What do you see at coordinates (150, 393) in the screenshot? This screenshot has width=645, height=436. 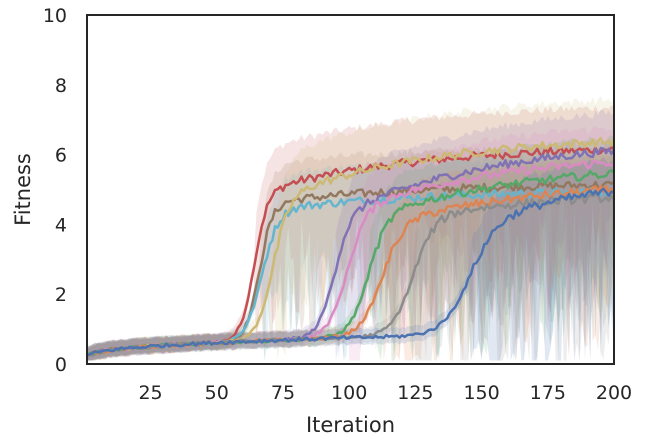 I see `x-tick-label: 25` at bounding box center [150, 393].